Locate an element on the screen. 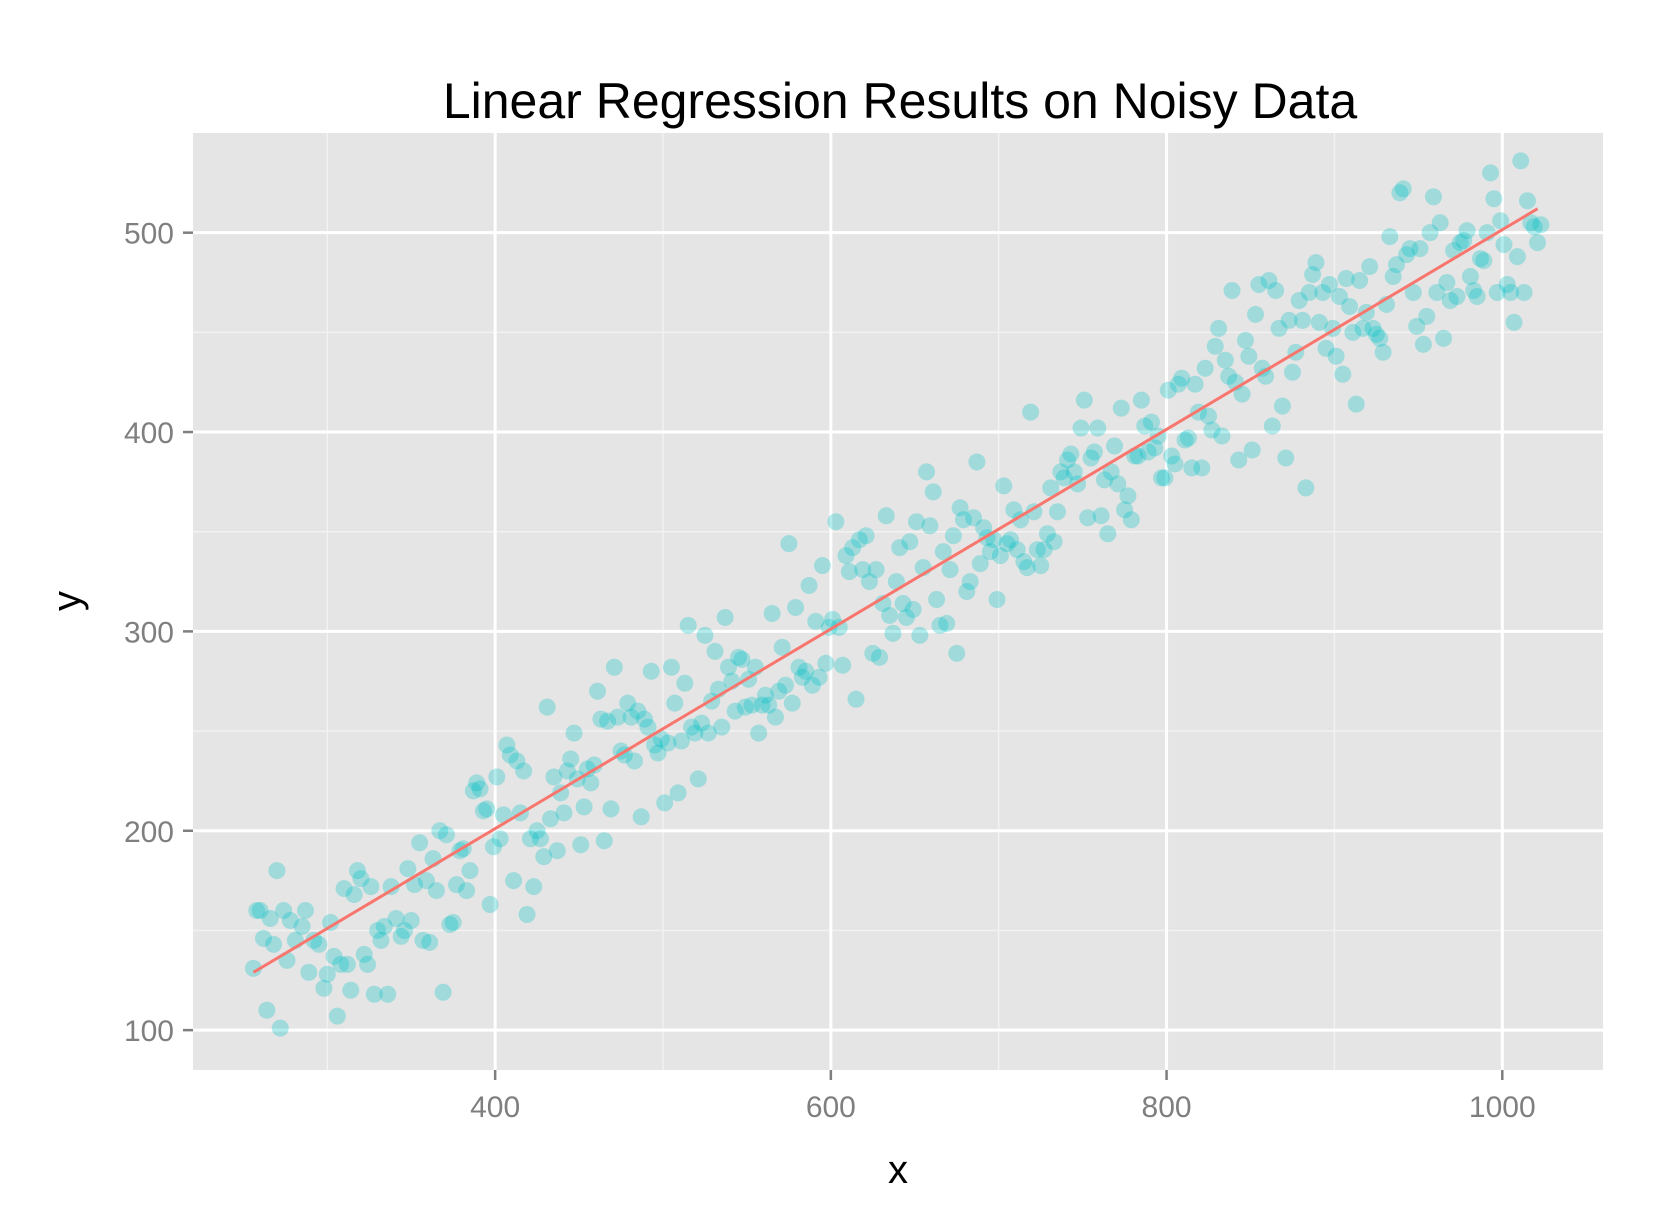  y-axis-title: y is located at coordinates (67, 601).